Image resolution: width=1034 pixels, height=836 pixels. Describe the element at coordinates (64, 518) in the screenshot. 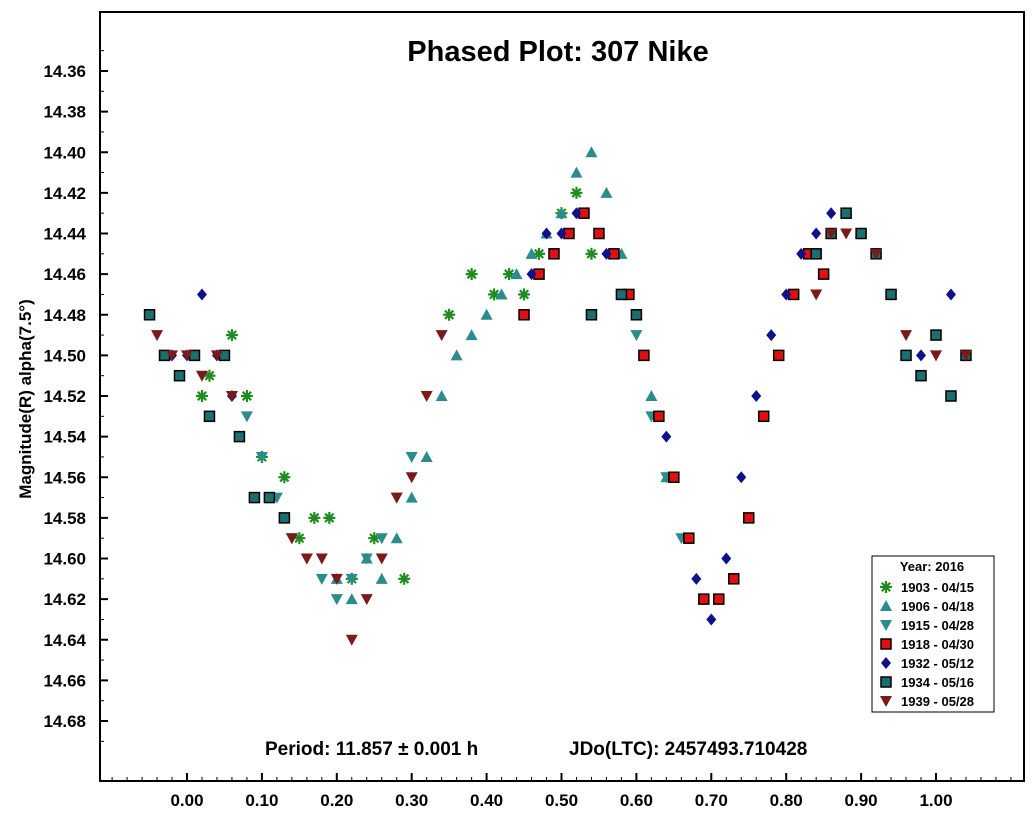

I see `y-tick-label: 14.58` at that location.